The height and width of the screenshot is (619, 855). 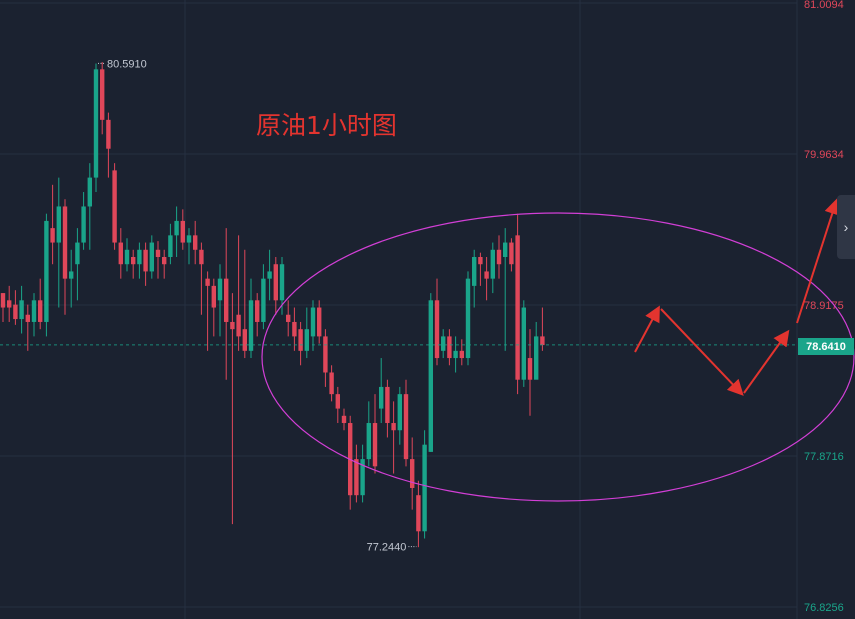 I want to click on high-annotation: 80.5910, so click(x=127, y=64).